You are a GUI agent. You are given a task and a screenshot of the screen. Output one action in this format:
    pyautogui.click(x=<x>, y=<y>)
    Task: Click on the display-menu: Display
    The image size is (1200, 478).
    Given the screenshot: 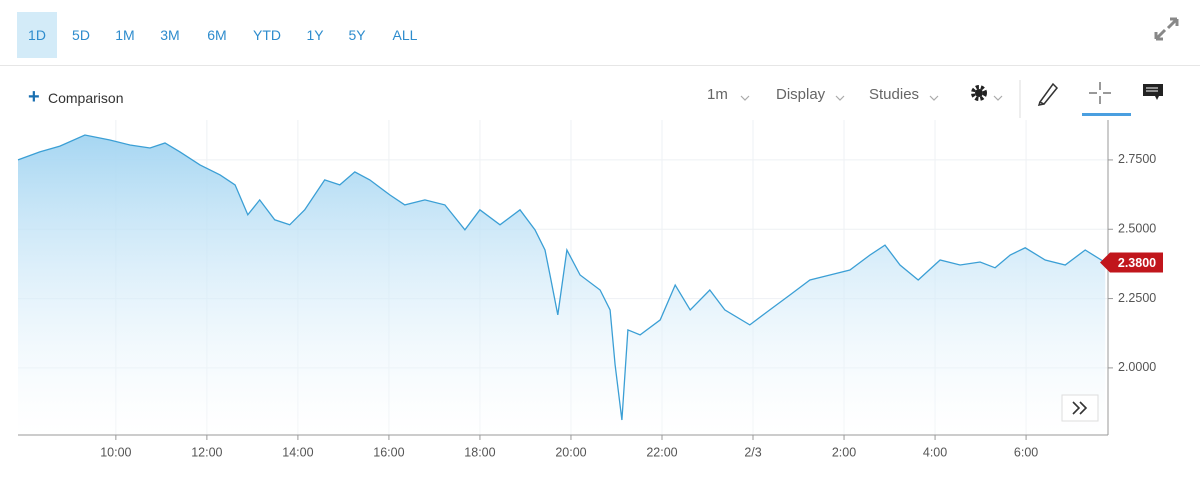 What is the action you would take?
    pyautogui.click(x=801, y=94)
    